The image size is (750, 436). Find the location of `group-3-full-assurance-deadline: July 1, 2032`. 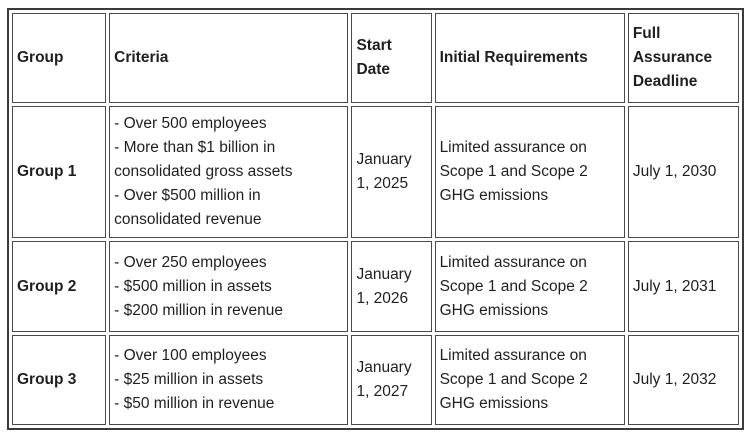

group-3-full-assurance-deadline: July 1, 2032 is located at coordinates (683, 380).